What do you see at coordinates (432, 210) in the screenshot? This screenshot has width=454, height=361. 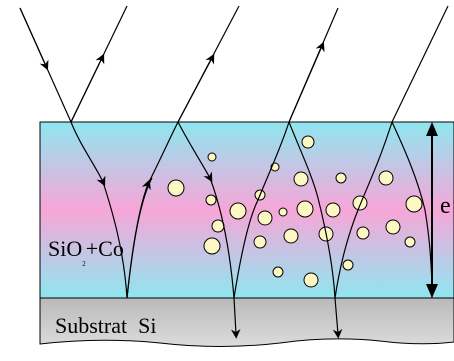 I see `thickness-indicator` at bounding box center [432, 210].